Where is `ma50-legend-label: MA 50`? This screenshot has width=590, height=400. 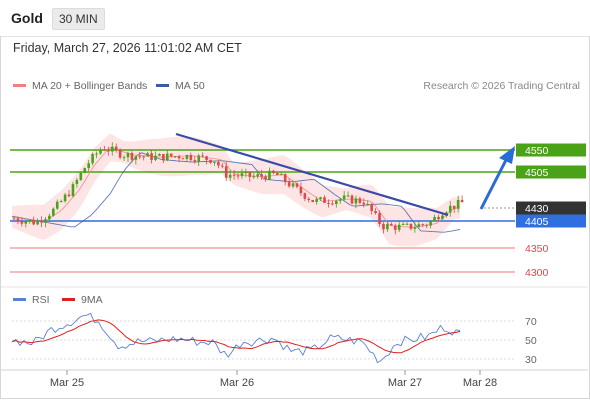
ma50-legend-label: MA 50 is located at coordinates (190, 86).